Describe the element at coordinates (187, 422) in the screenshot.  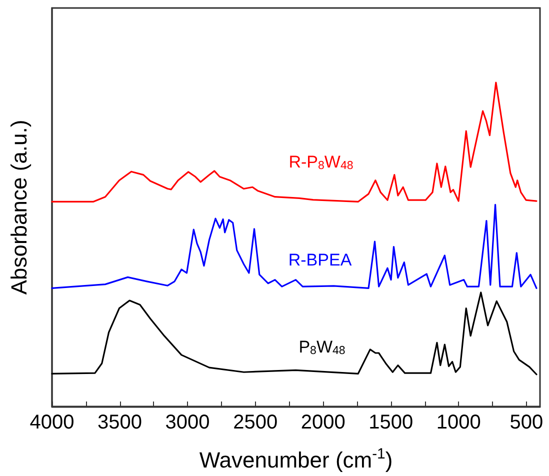
I see `x-tick-label: 3000` at that location.